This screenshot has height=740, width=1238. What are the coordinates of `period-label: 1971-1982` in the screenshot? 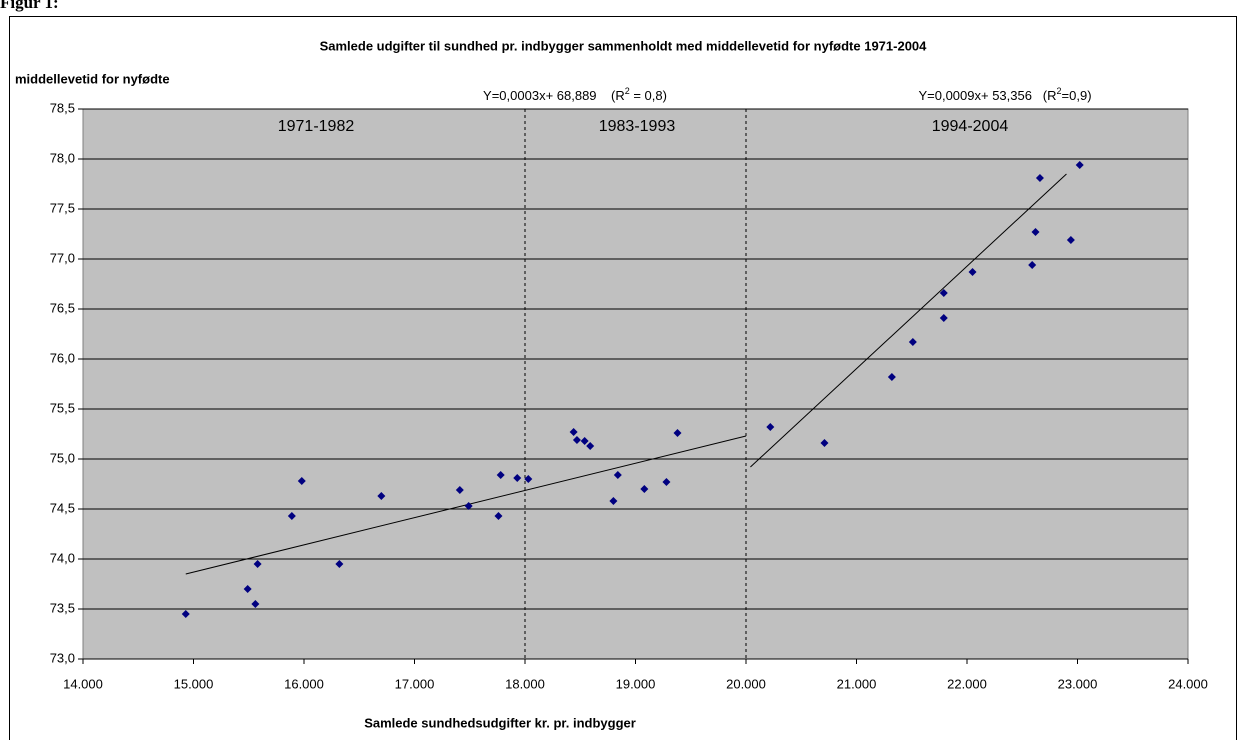 It's located at (316, 126).